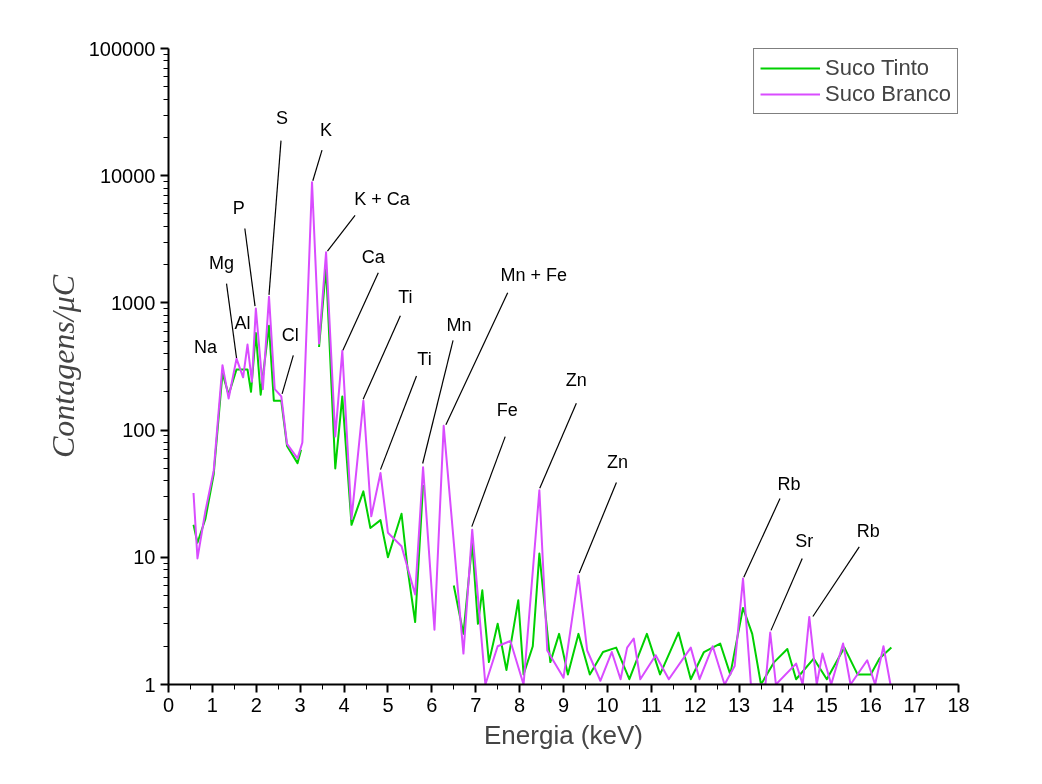 This screenshot has height=784, width=1042. Describe the element at coordinates (144, 557) in the screenshot. I see `y-tick-label: 10` at that location.